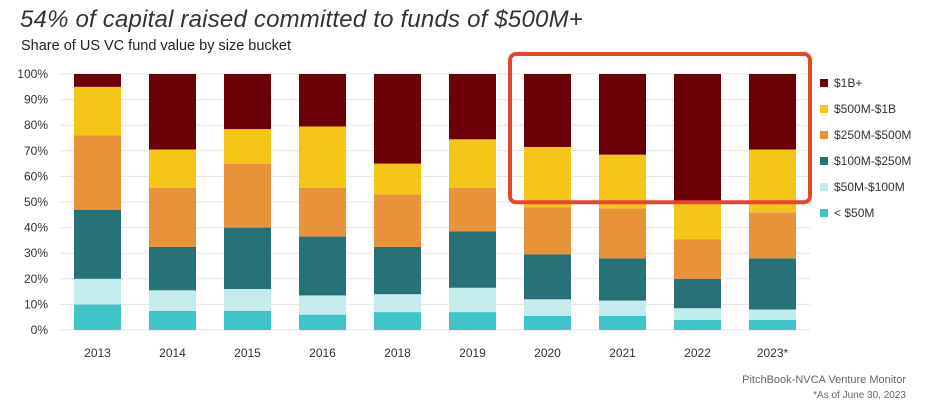  I want to click on x-tick-label: 2015, so click(247, 353).